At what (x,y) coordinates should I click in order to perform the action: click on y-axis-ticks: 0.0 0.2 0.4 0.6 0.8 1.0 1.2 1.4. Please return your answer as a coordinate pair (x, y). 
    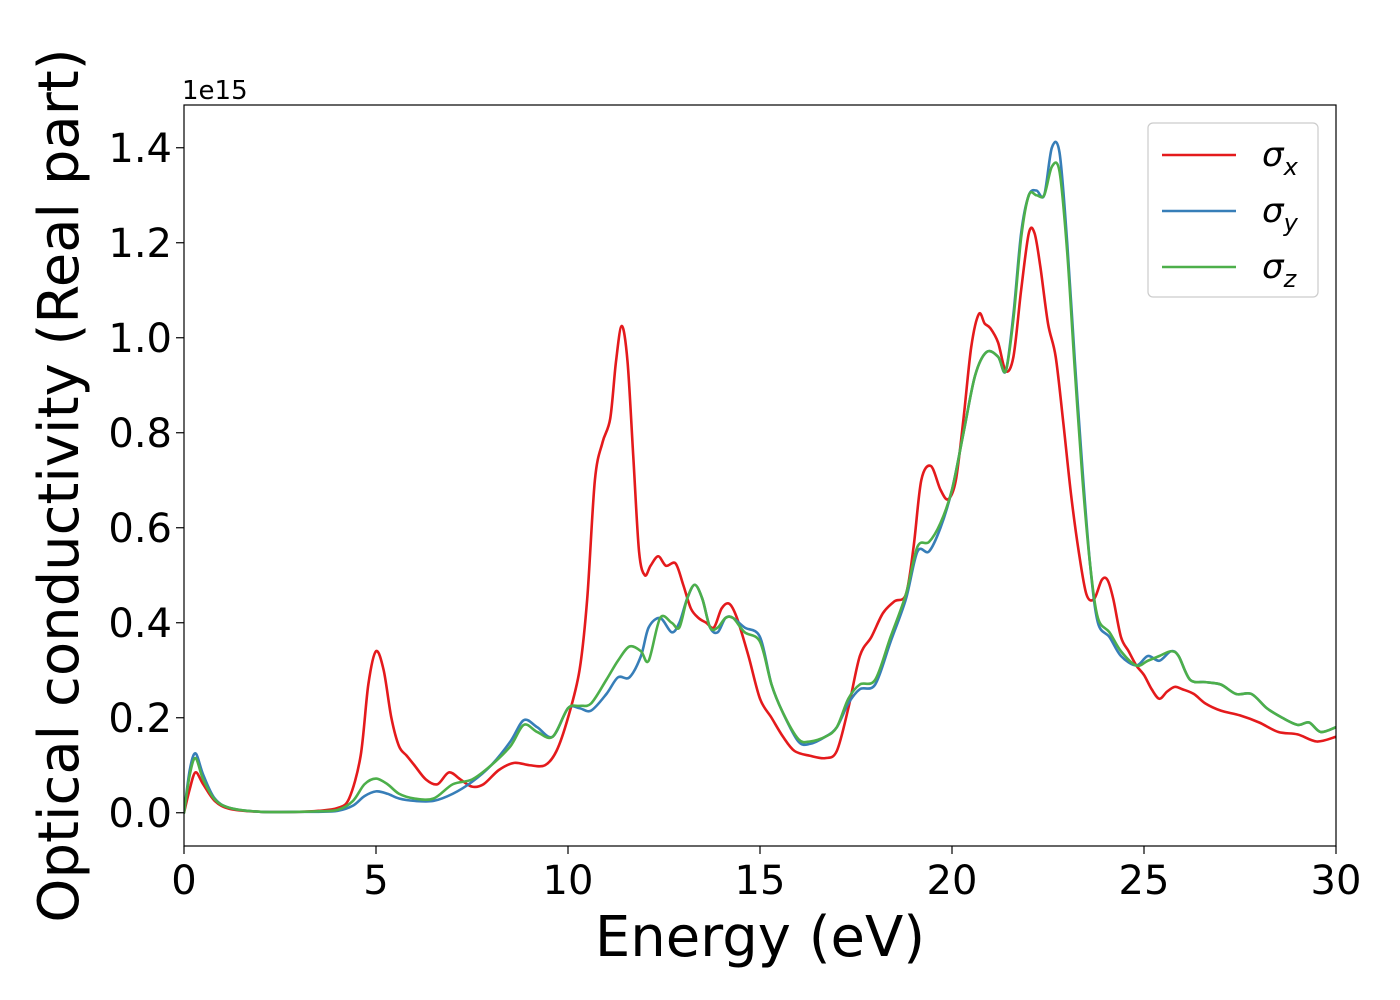
    Looking at the image, I should click on (146, 481).